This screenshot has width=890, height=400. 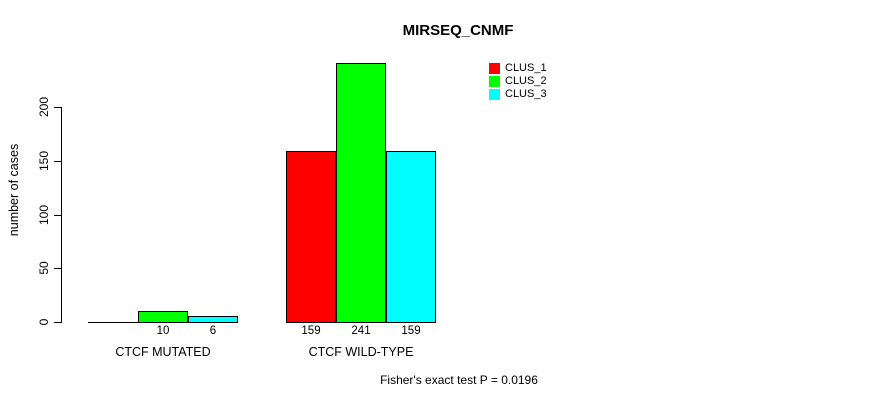 I want to click on y-axis-tick-label: 50, so click(x=44, y=268).